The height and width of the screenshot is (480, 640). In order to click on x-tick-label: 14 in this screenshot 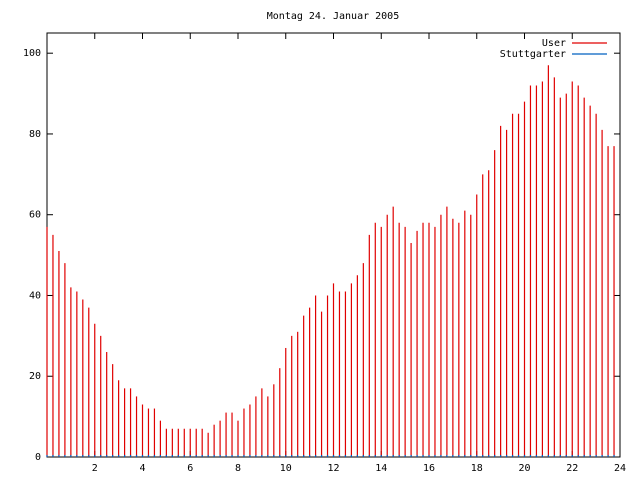, I will do `click(381, 468)`.